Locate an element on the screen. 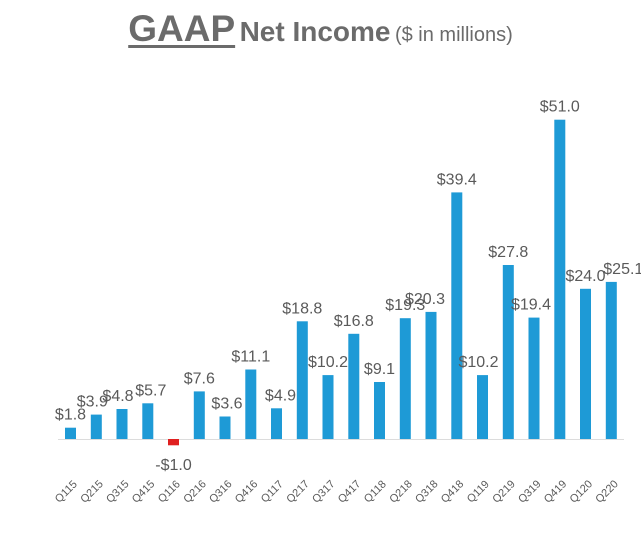 The image size is (641, 541). tick-label-Q219: Q219 is located at coordinates (504, 492).